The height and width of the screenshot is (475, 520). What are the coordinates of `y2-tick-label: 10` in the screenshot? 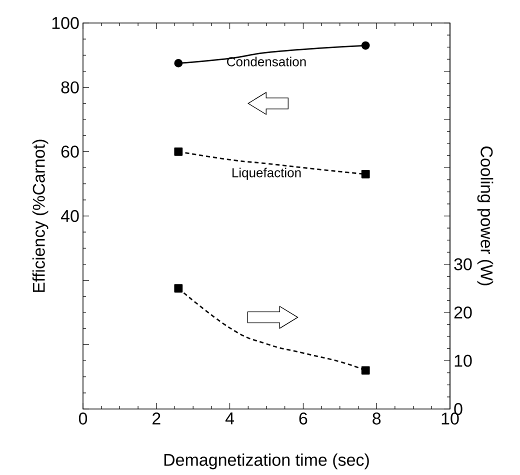 It's located at (463, 360).